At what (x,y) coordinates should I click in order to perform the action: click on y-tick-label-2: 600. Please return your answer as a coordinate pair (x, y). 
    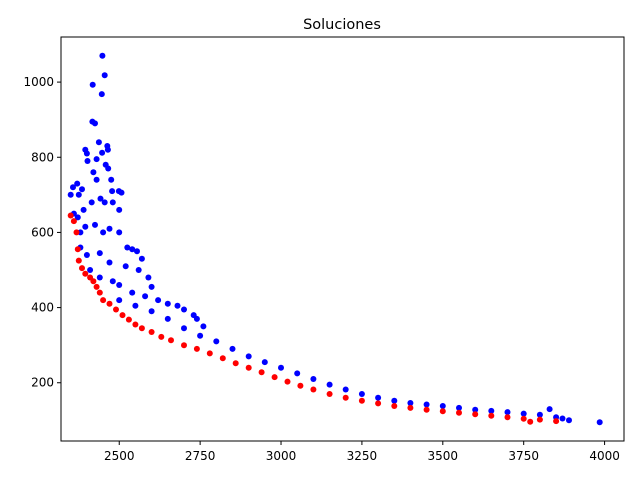
    Looking at the image, I should click on (42, 232).